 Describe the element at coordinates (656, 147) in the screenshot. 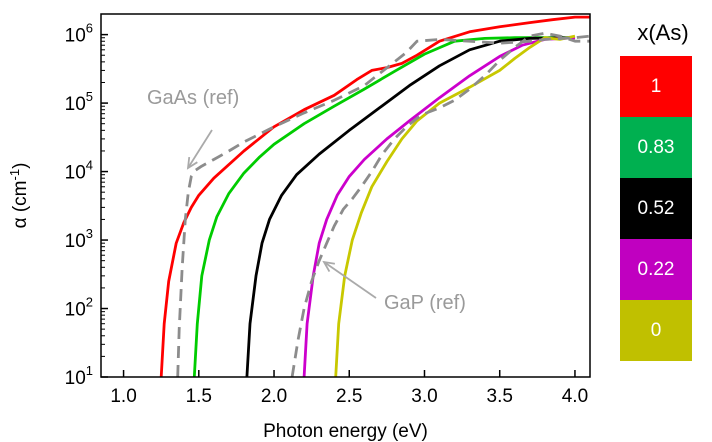

I see `legend-swatch: 0.83` at that location.